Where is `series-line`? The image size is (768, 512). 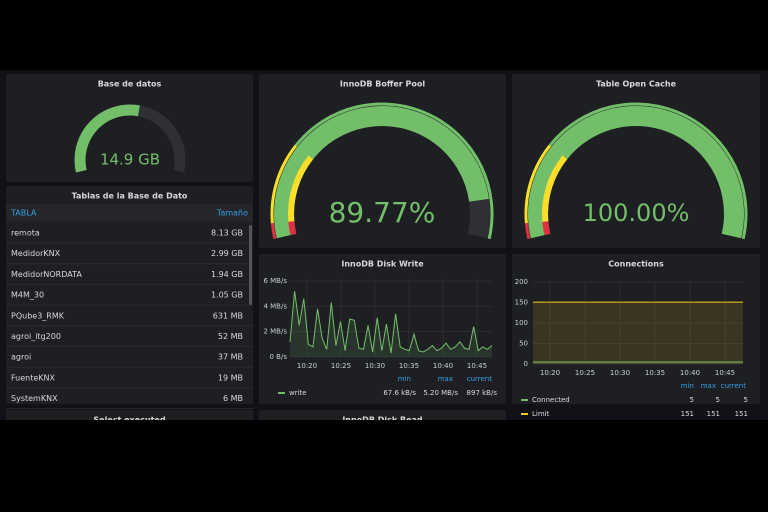
series-line is located at coordinates (391, 322).